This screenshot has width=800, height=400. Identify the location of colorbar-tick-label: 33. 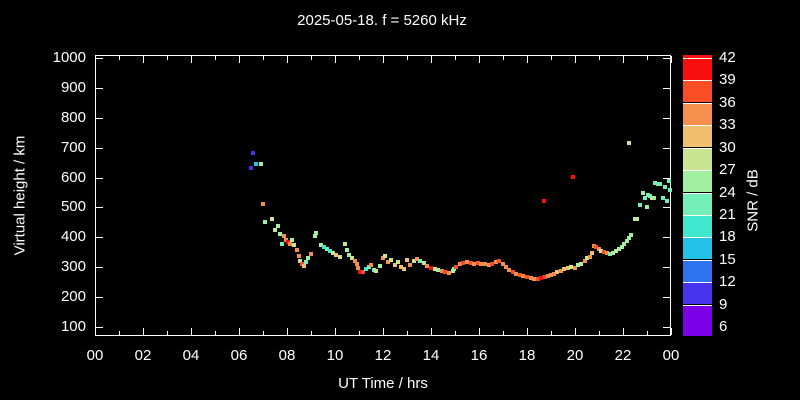
(727, 124).